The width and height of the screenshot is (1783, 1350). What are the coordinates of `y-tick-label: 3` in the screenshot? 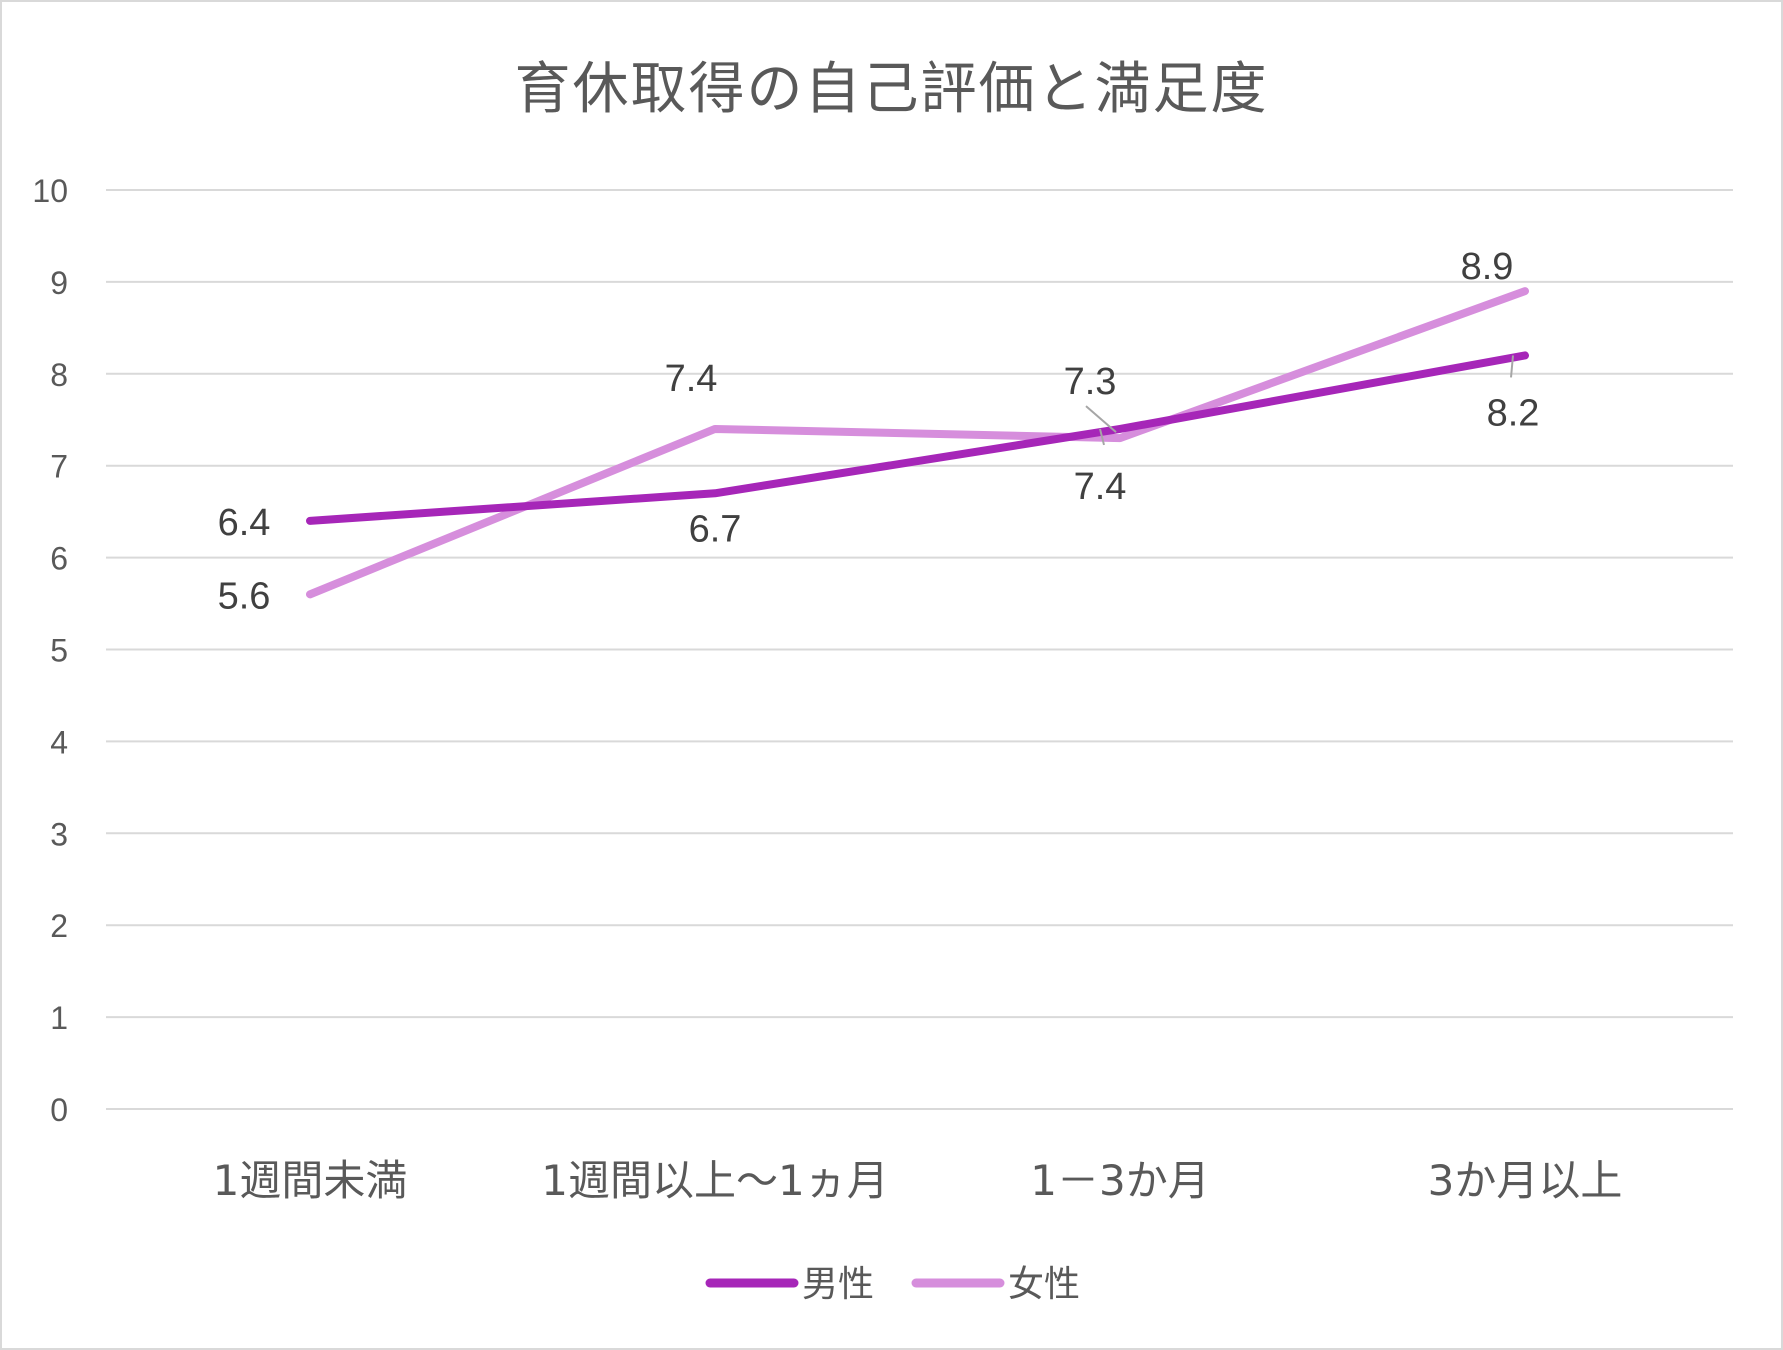 It's located at (59, 834).